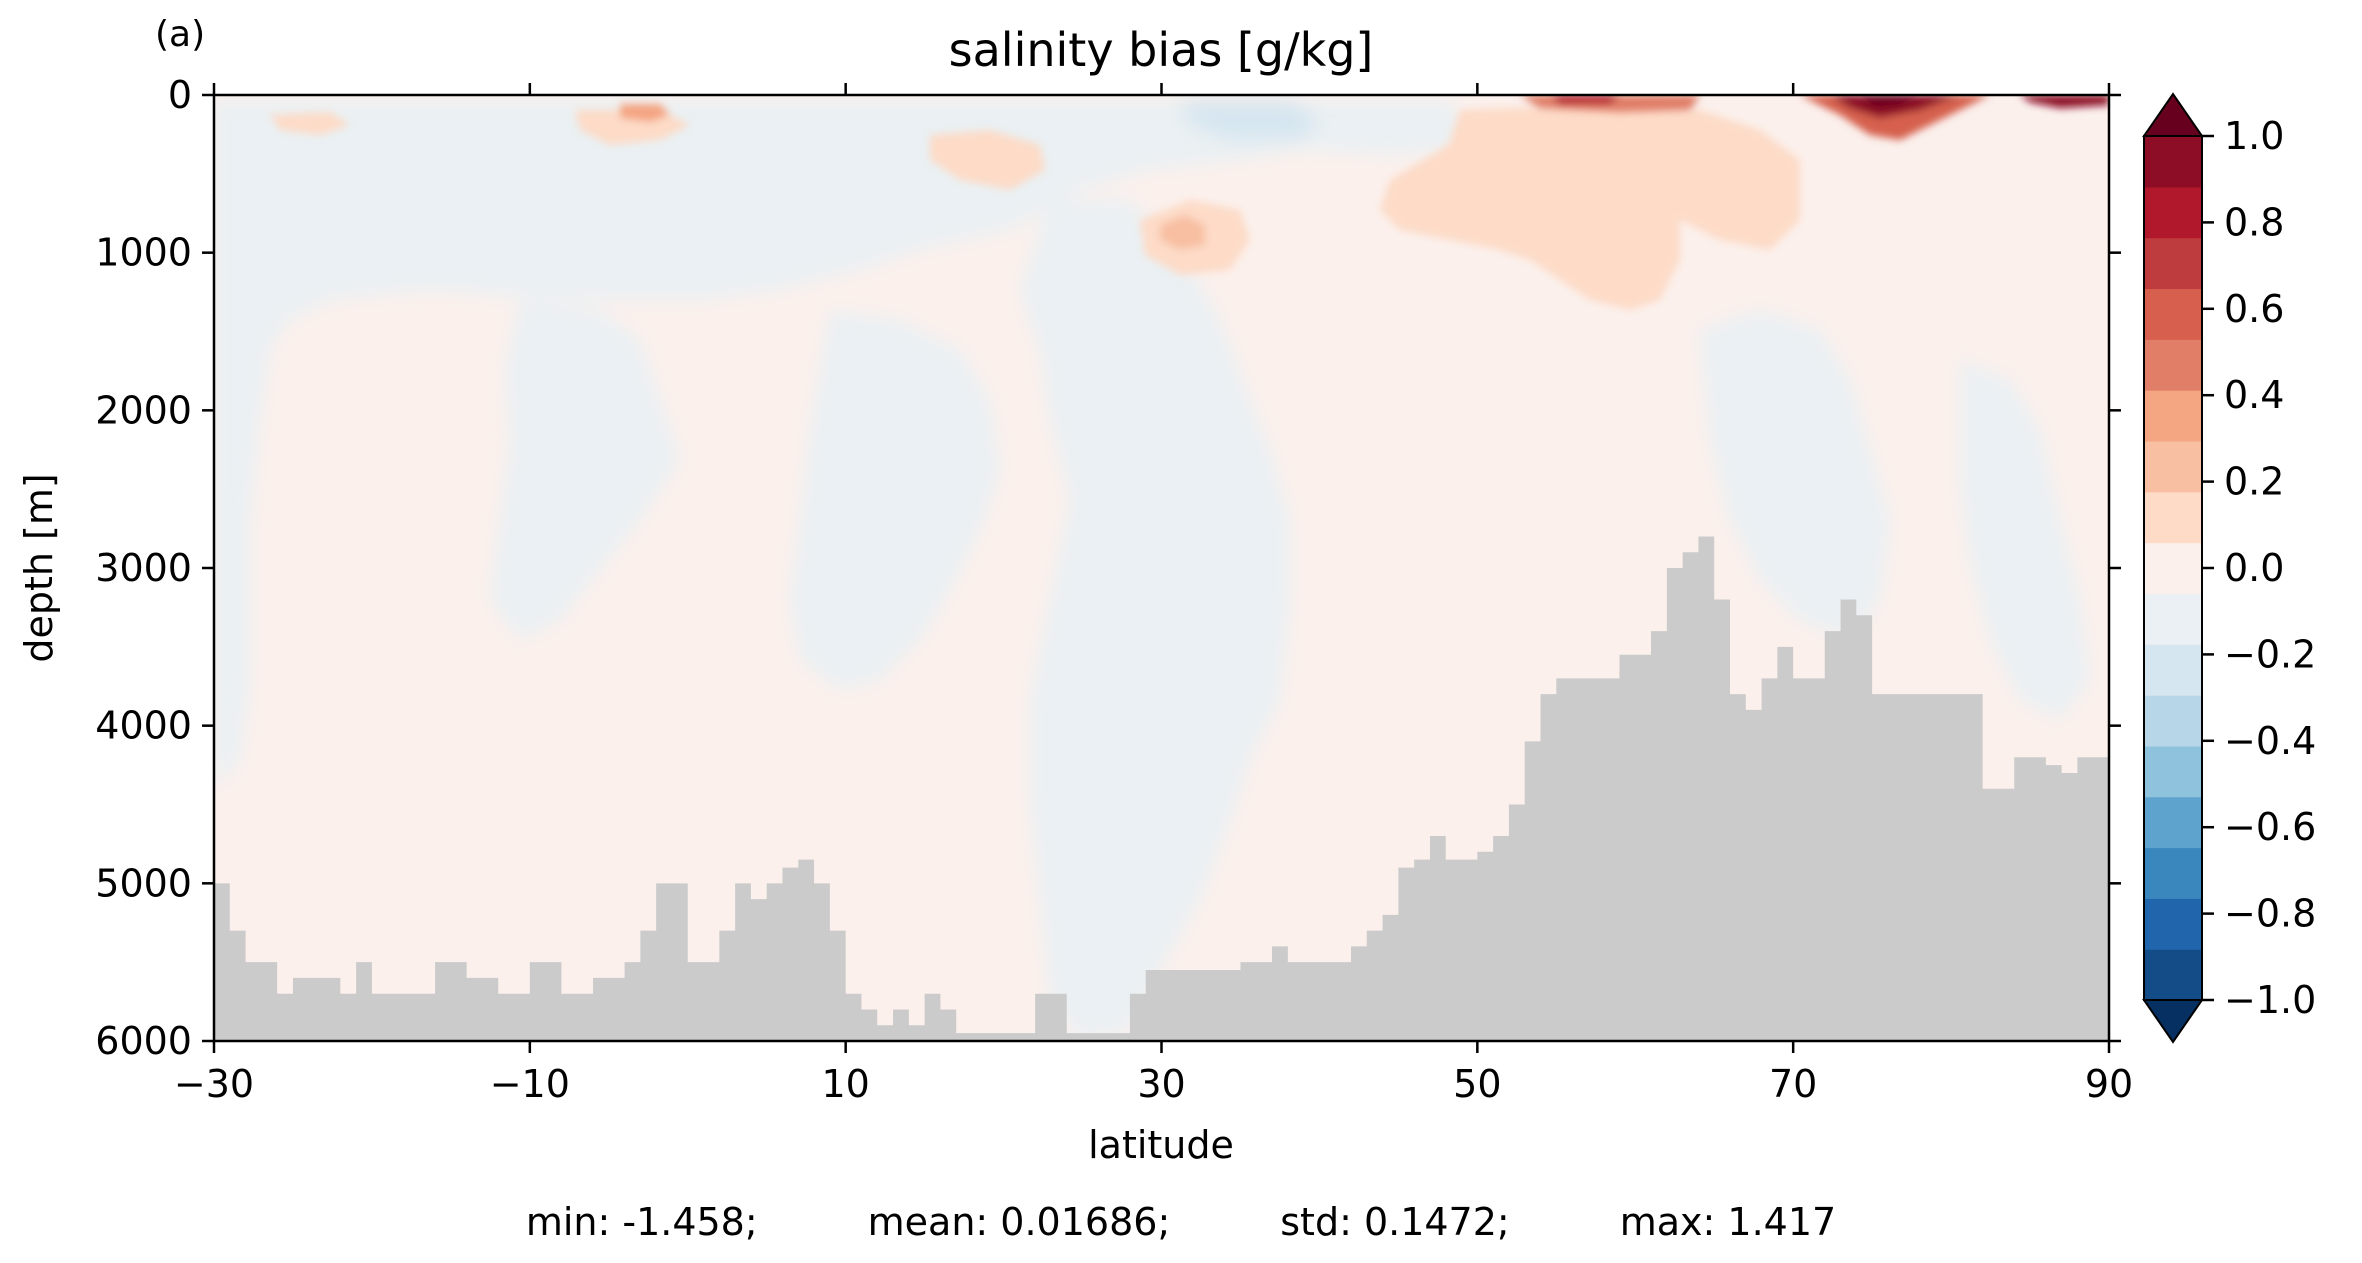 This screenshot has height=1263, width=2362. Describe the element at coordinates (1795, 475) in the screenshot. I see `fresh-region-east-deep` at that location.